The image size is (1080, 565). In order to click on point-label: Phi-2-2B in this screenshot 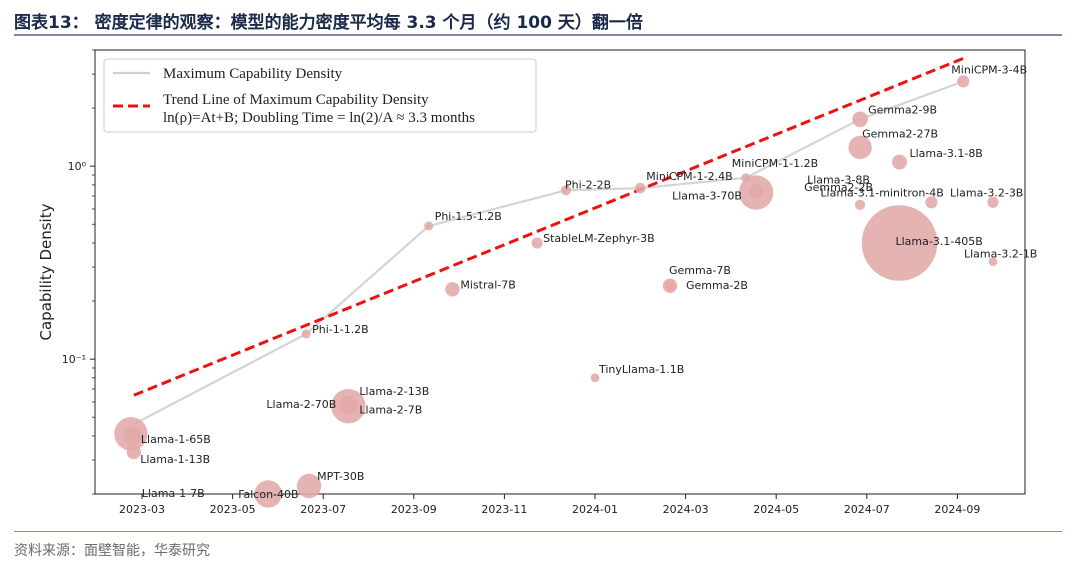, I will do `click(588, 184)`.